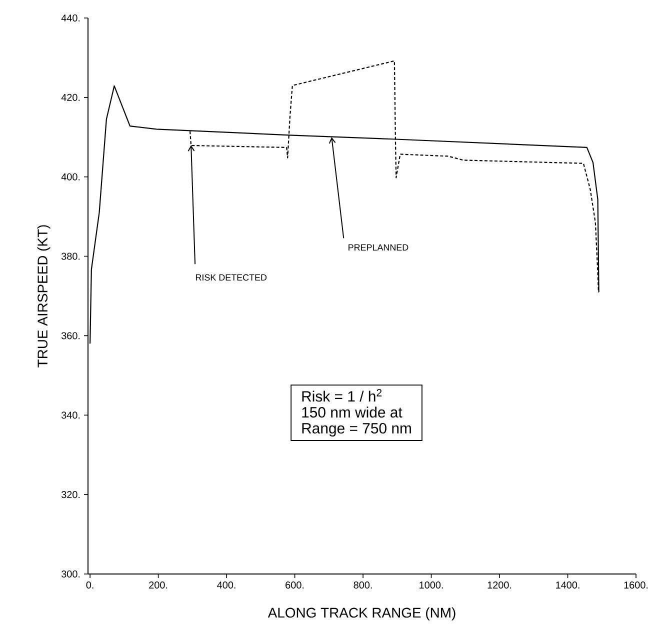  I want to click on x-tick-label: 1000., so click(431, 585).